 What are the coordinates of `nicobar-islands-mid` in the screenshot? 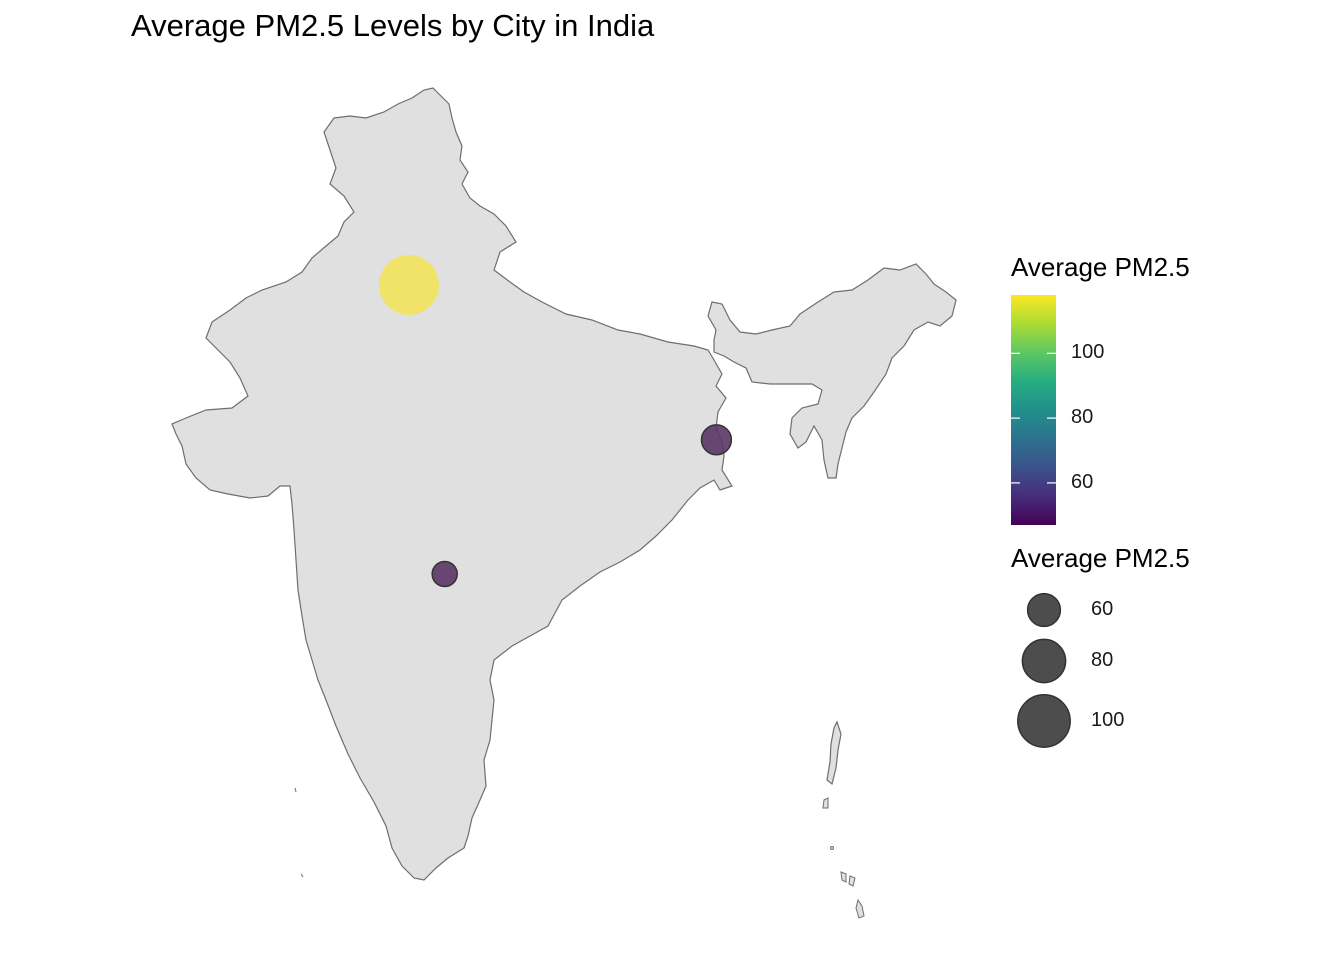 It's located at (852, 881).